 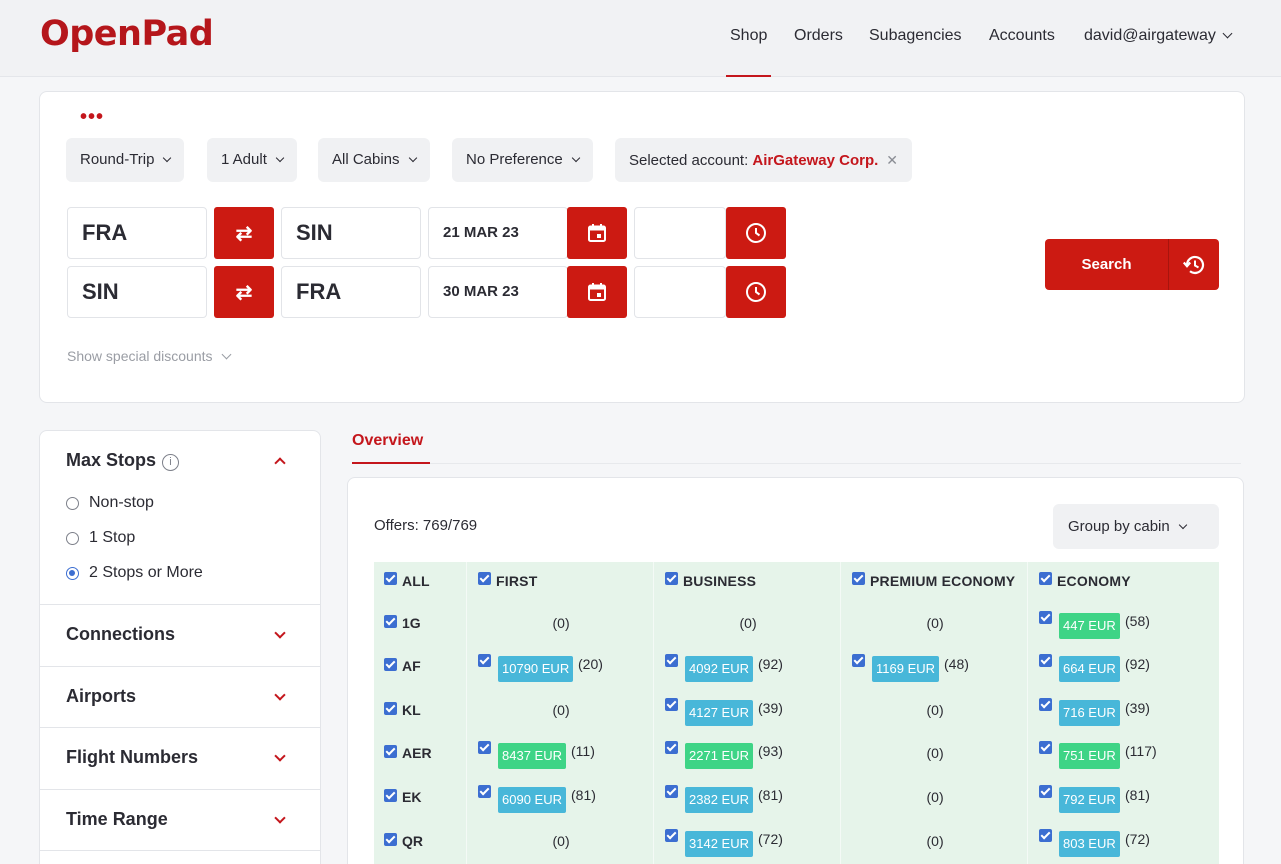 What do you see at coordinates (1089, 756) in the screenshot?
I see `price-badge: 751 EUR` at bounding box center [1089, 756].